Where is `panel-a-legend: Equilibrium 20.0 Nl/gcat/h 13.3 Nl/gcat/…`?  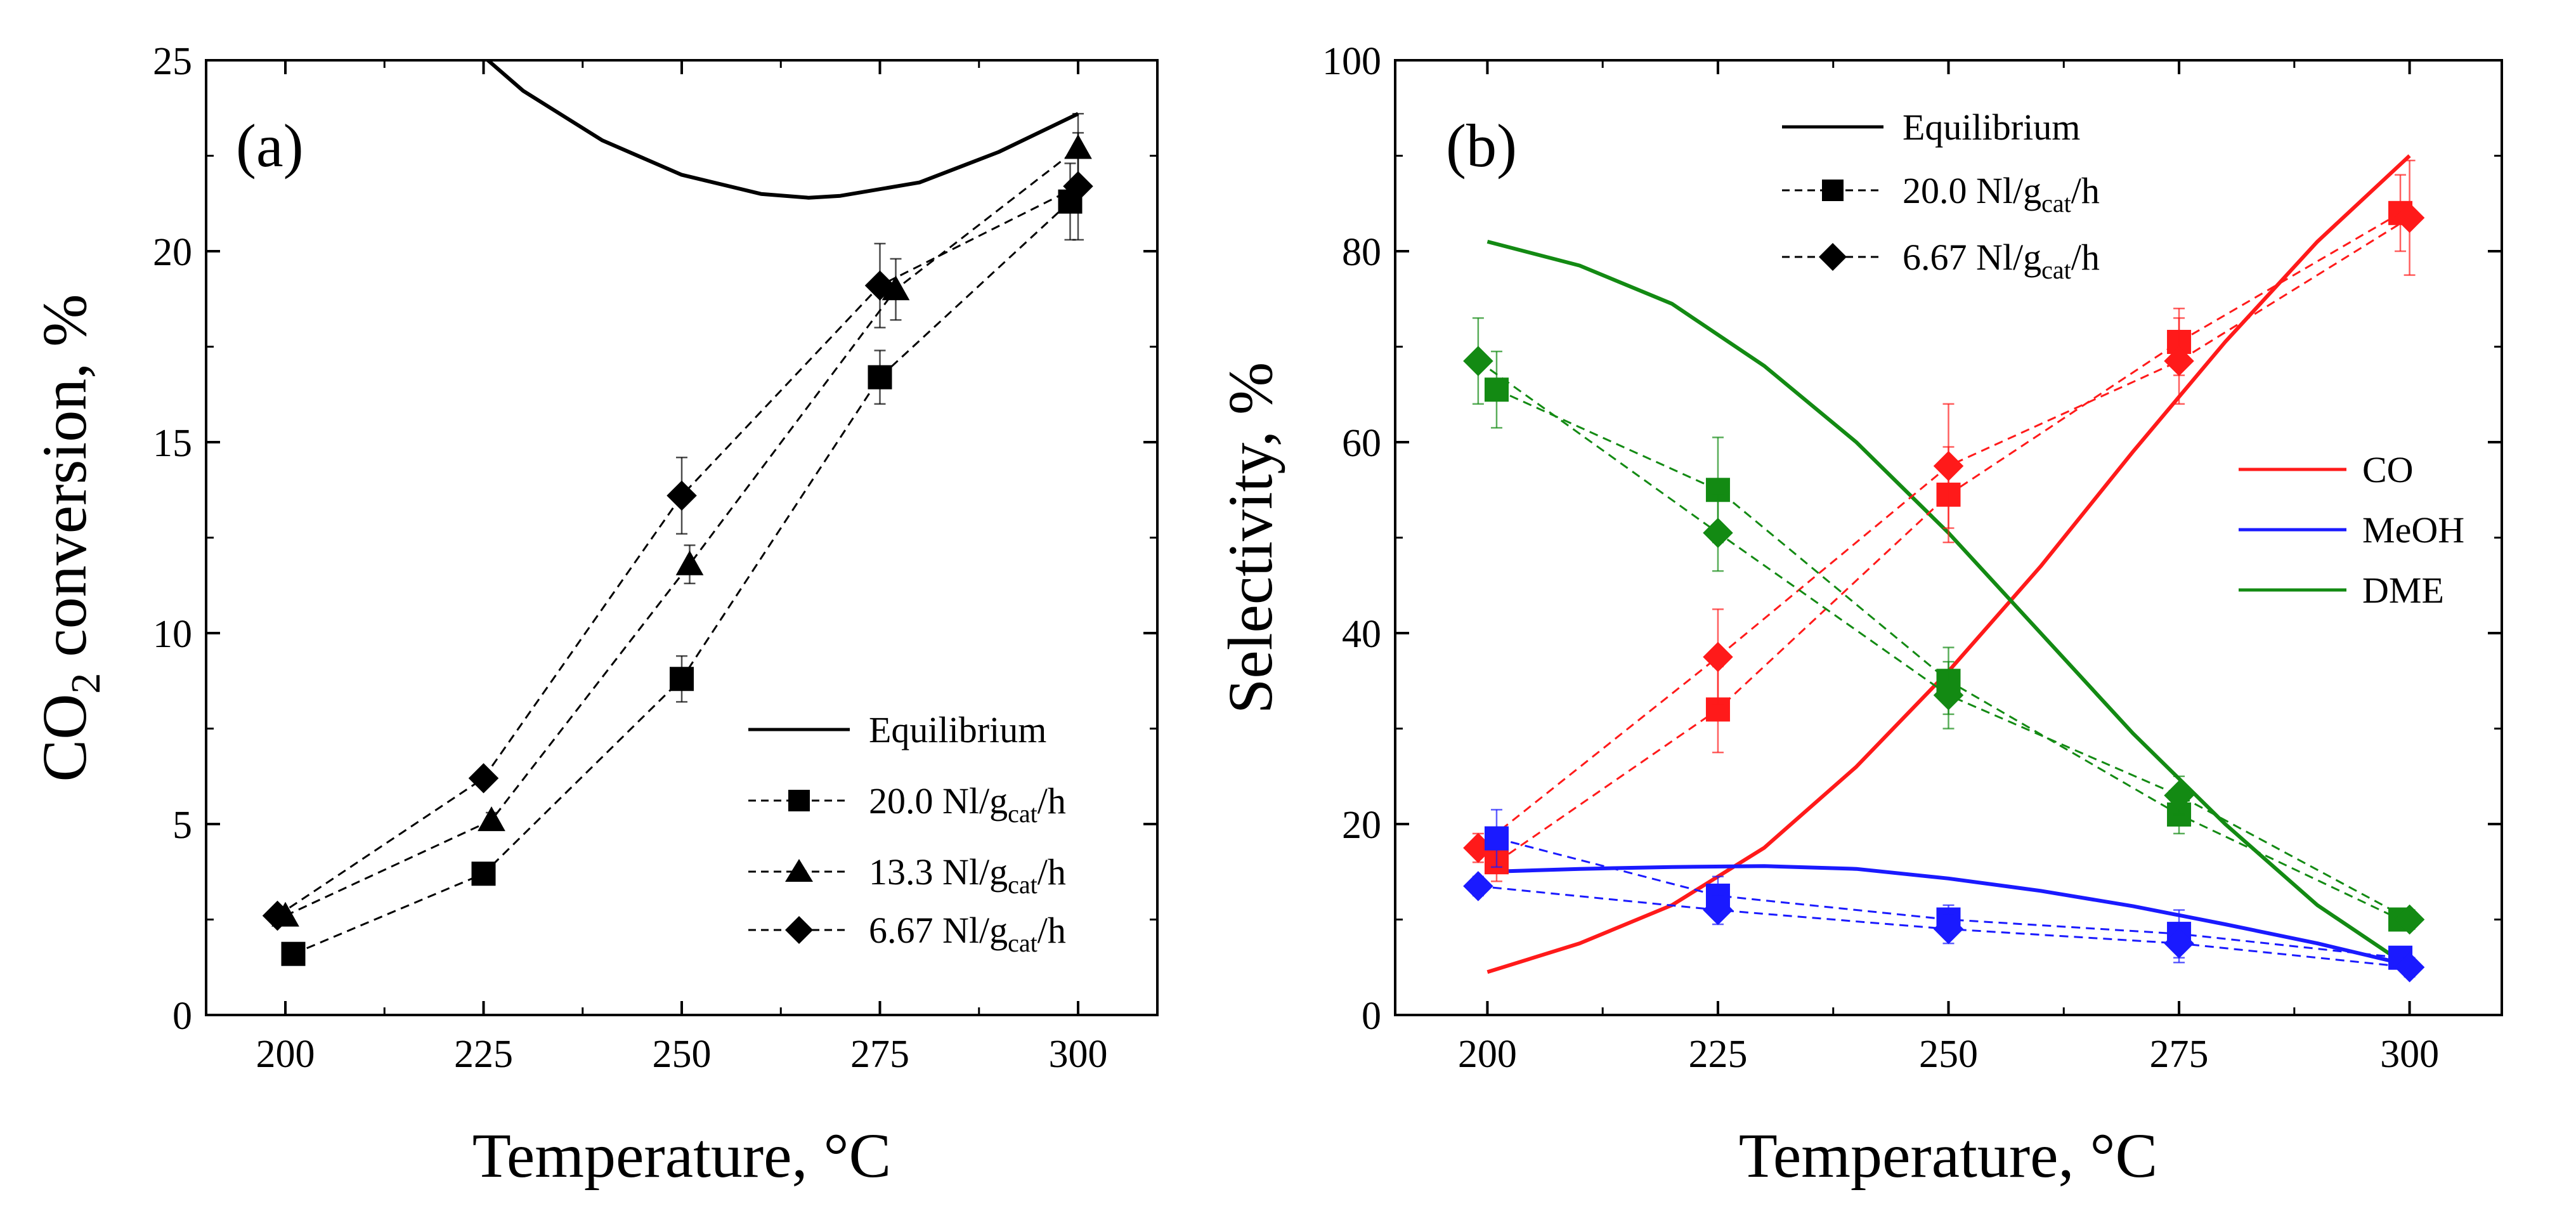 panel-a-legend: Equilibrium 20.0 Nl/gcat/h 13.3 Nl/gcat/… is located at coordinates (907, 833).